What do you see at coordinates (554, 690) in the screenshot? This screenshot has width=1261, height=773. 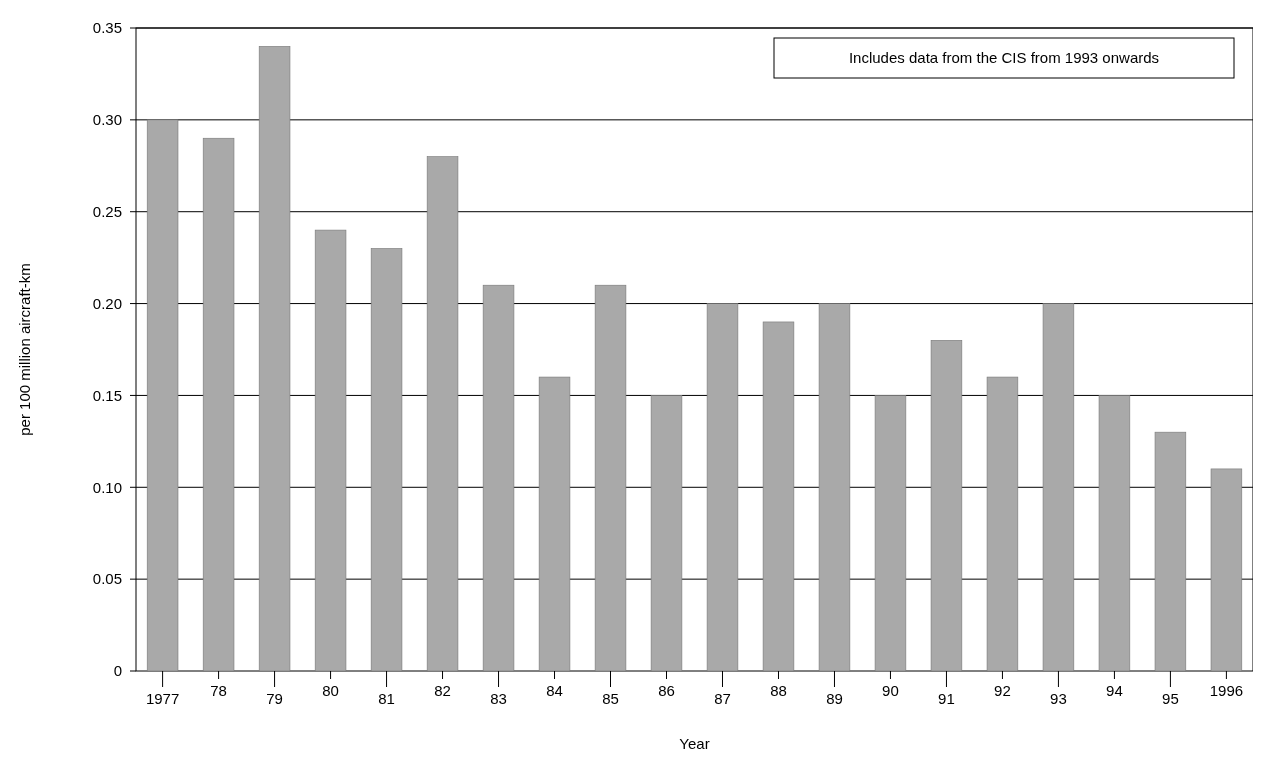 I see `x-tick-label: 84` at bounding box center [554, 690].